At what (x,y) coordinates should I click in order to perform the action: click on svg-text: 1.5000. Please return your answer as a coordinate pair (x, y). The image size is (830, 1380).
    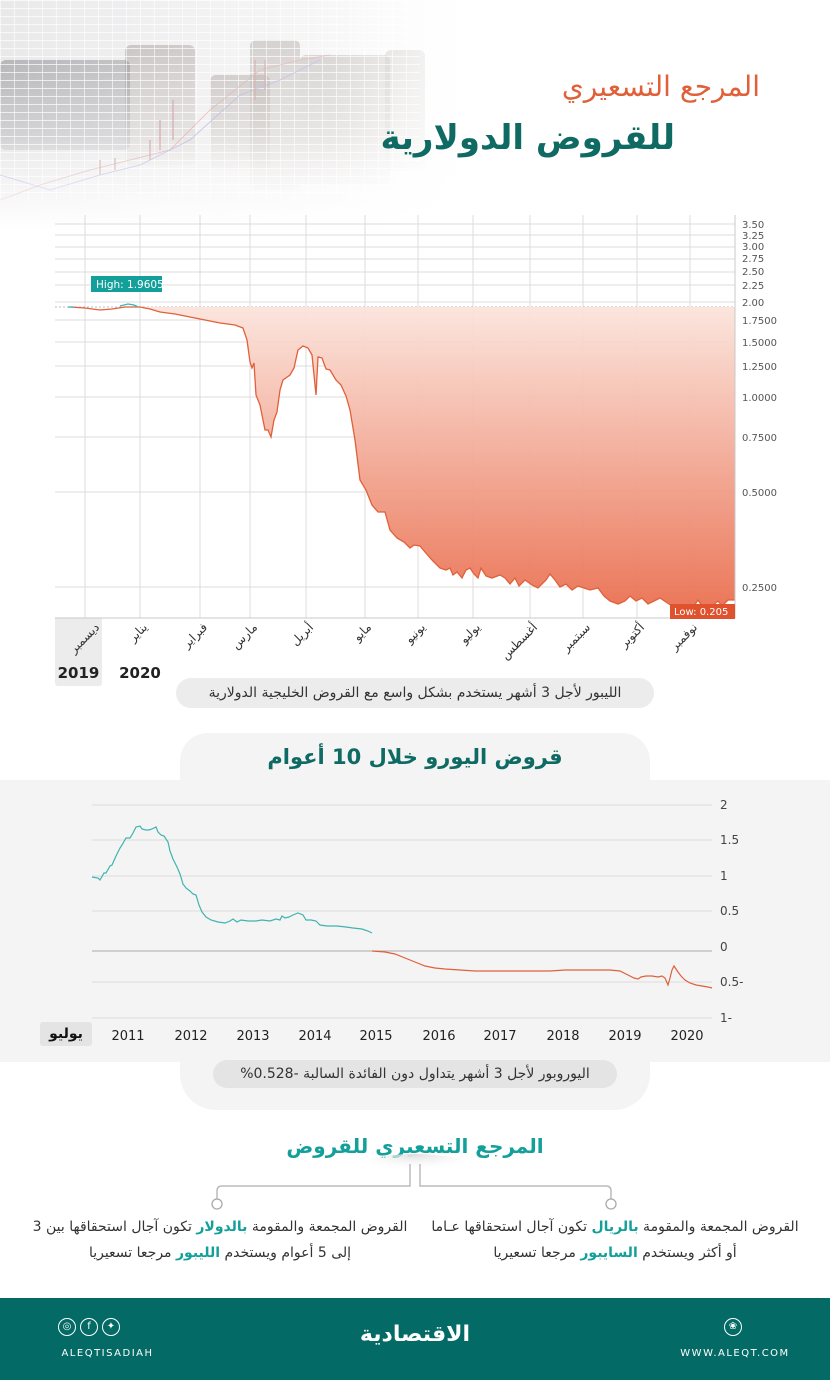
    Looking at the image, I should click on (759, 343).